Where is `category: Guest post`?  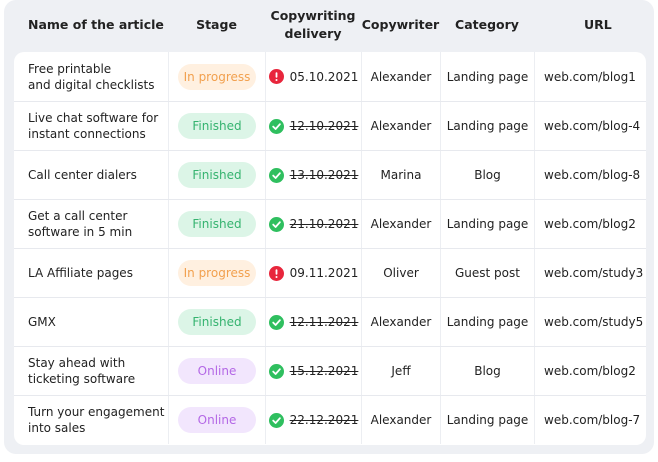
category: Guest post is located at coordinates (487, 273).